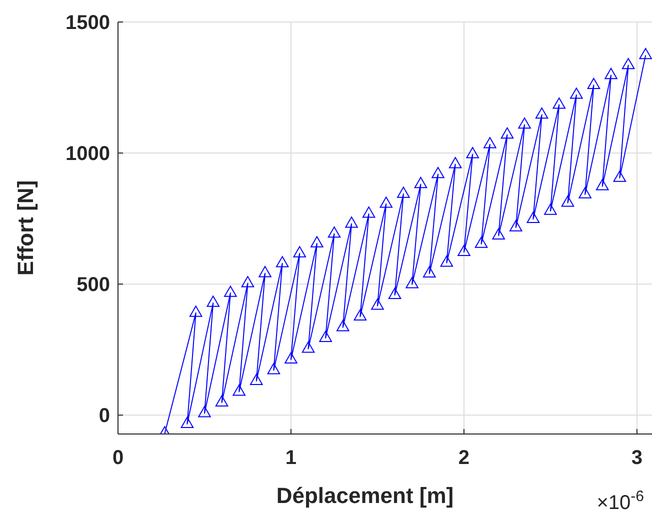 The image size is (652, 515). Describe the element at coordinates (93, 285) in the screenshot. I see `y-tick-label: 500` at that location.